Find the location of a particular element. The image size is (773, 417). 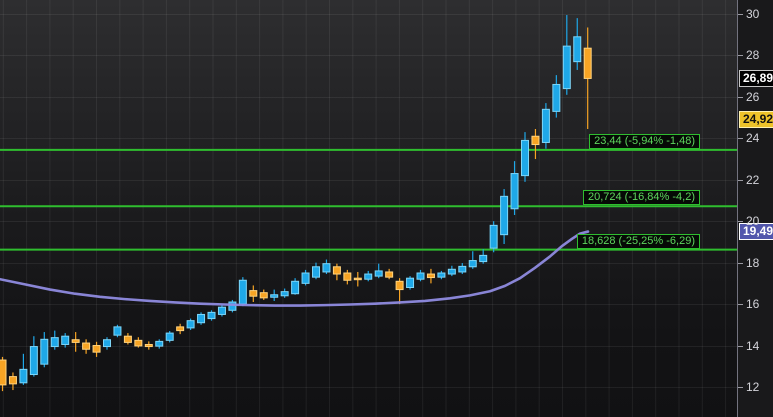

axis-tick: 30 is located at coordinates (755, 14).